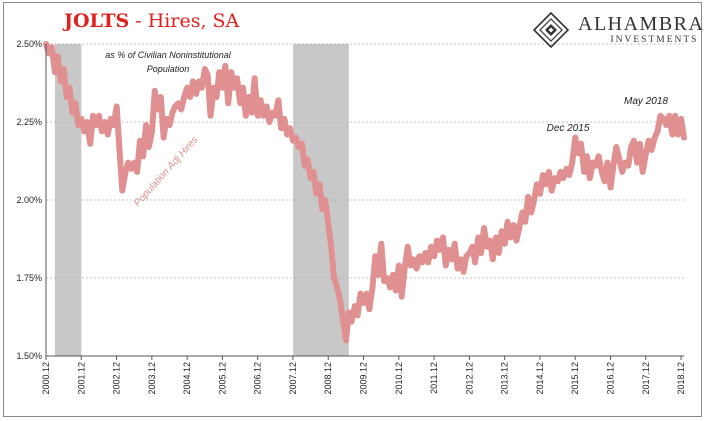 This screenshot has width=705, height=421. Describe the element at coordinates (575, 378) in the screenshot. I see `x-tick-label: 2015.12` at that location.